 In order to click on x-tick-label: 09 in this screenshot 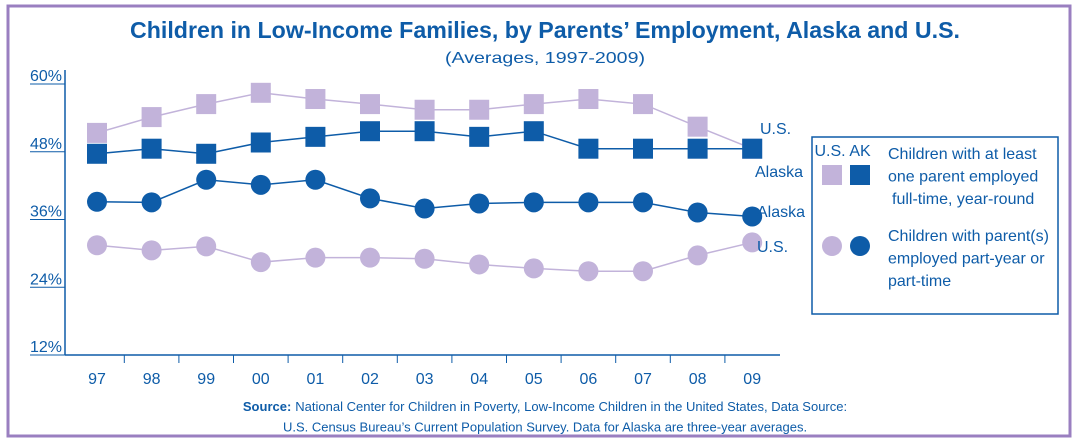, I will do `click(752, 379)`.